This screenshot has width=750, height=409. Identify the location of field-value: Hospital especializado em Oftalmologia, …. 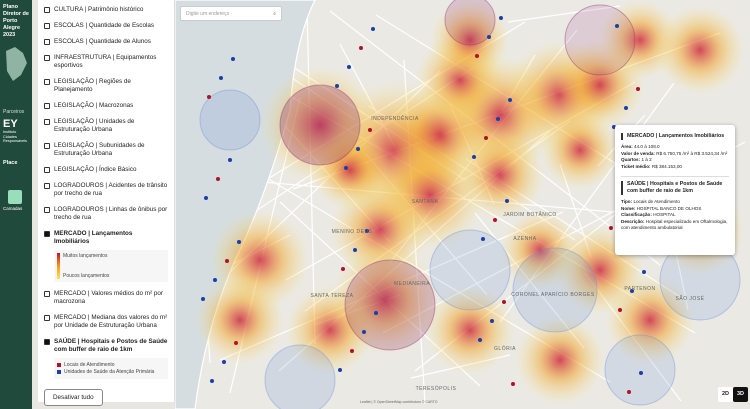
(674, 224).